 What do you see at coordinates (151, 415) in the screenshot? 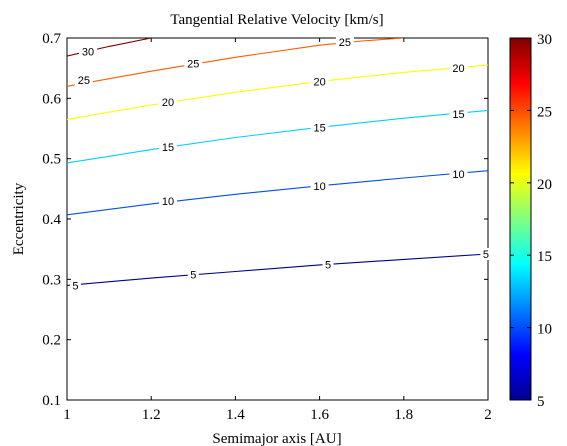
I see `x-tick-label: 1.2` at bounding box center [151, 415].